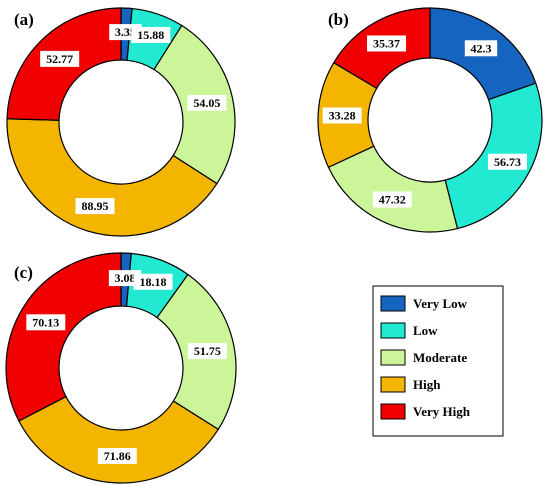 This screenshot has width=550, height=486. I want to click on legend-item: Very High, so click(425, 411).